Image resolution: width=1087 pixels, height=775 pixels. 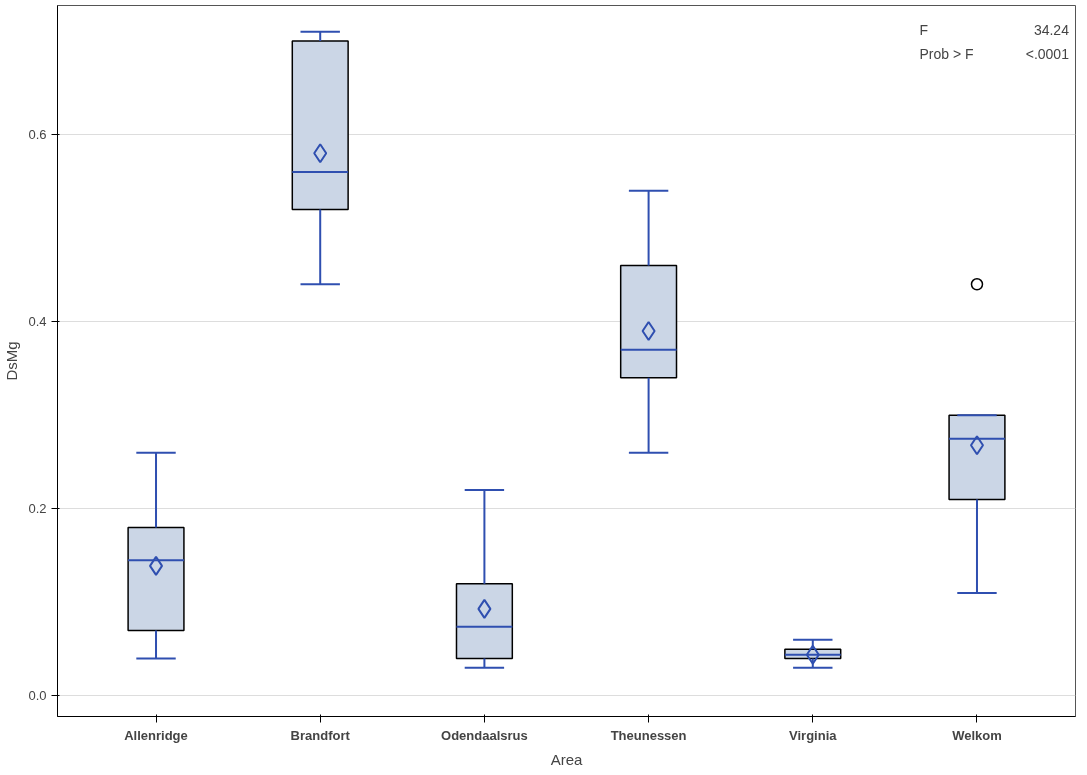 What do you see at coordinates (977, 735) in the screenshot?
I see `x-tick-label: Welkom` at bounding box center [977, 735].